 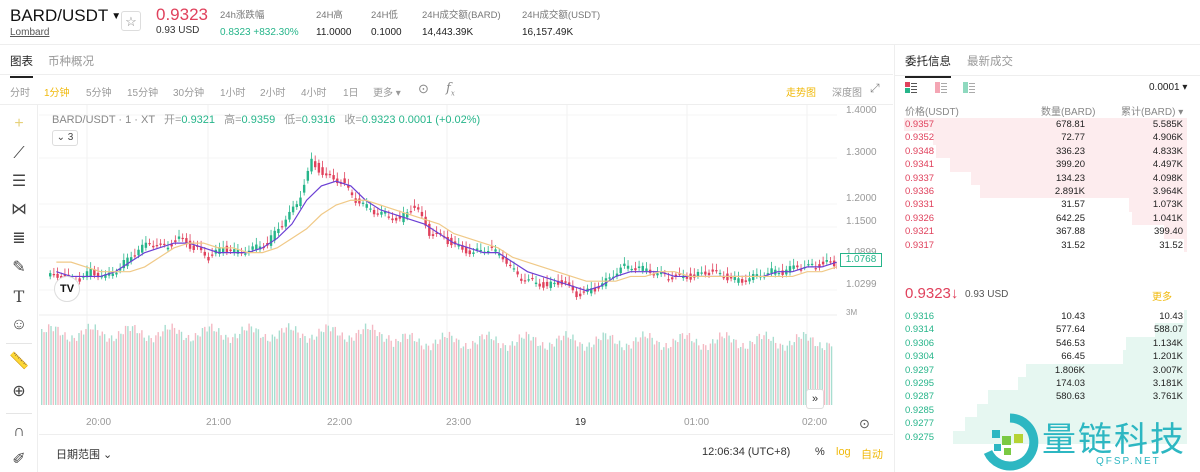 What do you see at coordinates (920, 397) in the screenshot?
I see `row-price: 0.9287` at bounding box center [920, 397].